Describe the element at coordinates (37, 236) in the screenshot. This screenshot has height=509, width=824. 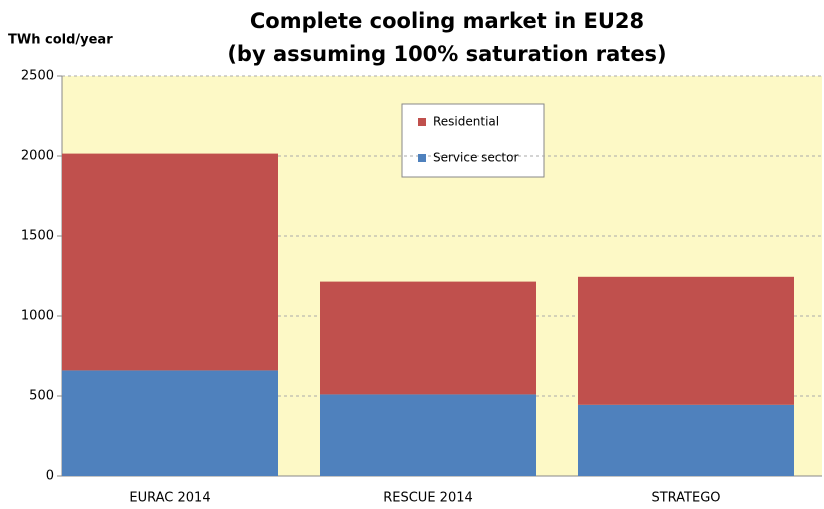
I see `y-tick-label: 1500` at that location.